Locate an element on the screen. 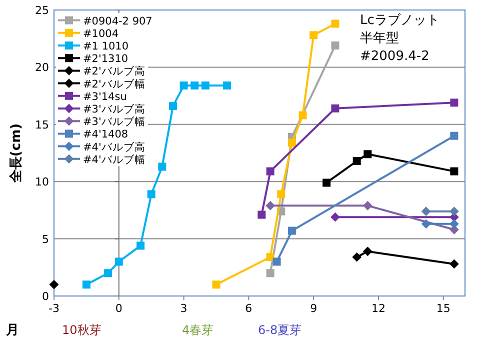 The height and width of the screenshot is (341, 479). x-tick-label: 9 is located at coordinates (314, 308).